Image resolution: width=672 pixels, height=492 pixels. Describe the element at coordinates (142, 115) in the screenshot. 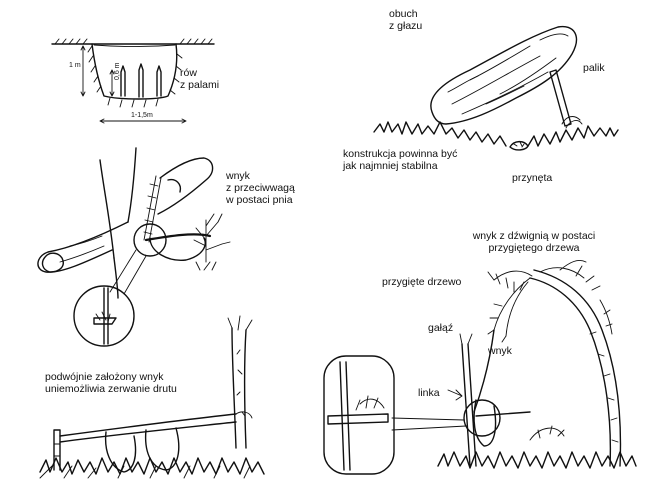

I see `pit-width-label: 1-1,5m` at that location.